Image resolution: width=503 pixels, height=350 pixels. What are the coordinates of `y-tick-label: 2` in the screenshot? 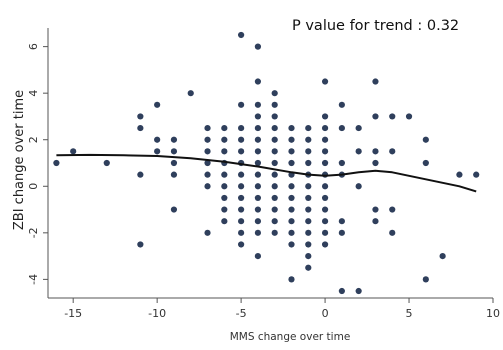 It's located at (33, 139).